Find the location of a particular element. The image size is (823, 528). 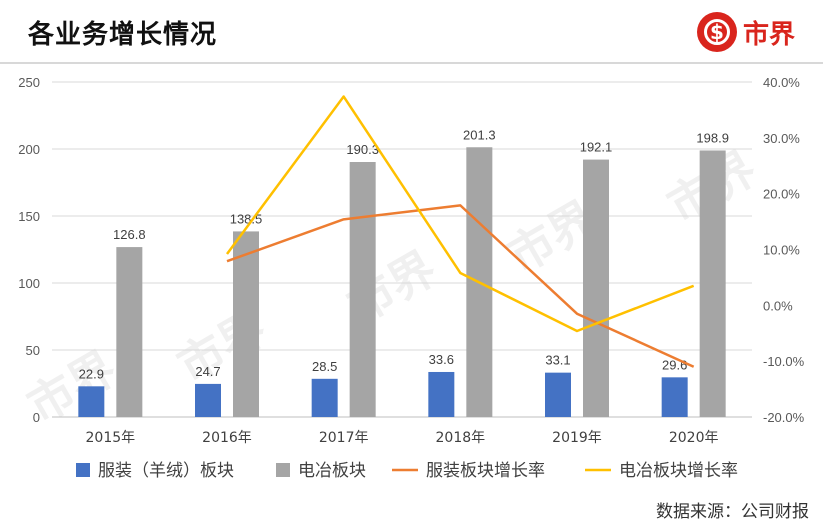

y-right-tick-label: -20.0% is located at coordinates (784, 417).